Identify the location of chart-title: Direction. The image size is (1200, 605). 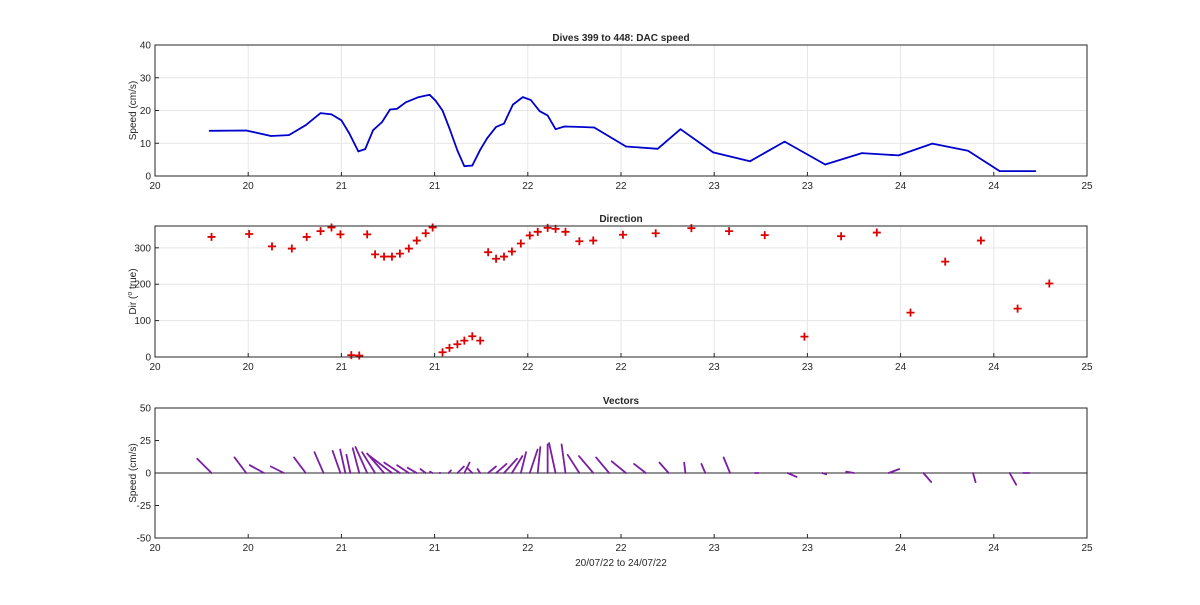
(620, 219).